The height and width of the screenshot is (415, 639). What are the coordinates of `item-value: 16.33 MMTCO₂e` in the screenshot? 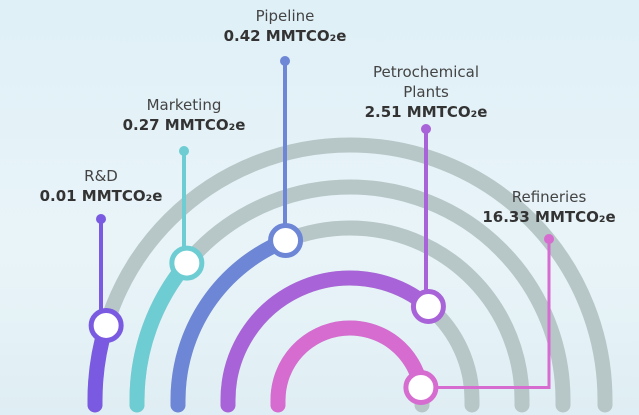 It's located at (549, 217).